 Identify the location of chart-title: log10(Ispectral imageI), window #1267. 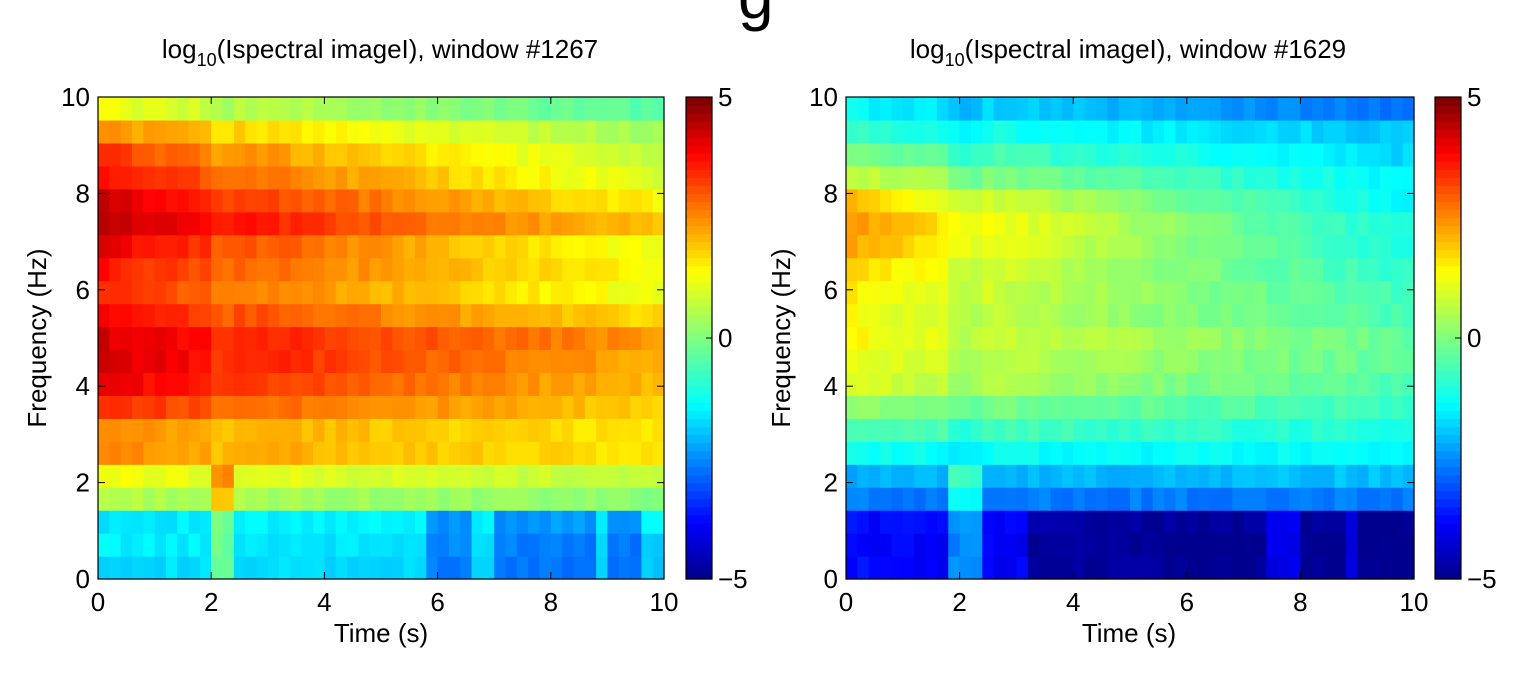
(380, 52).